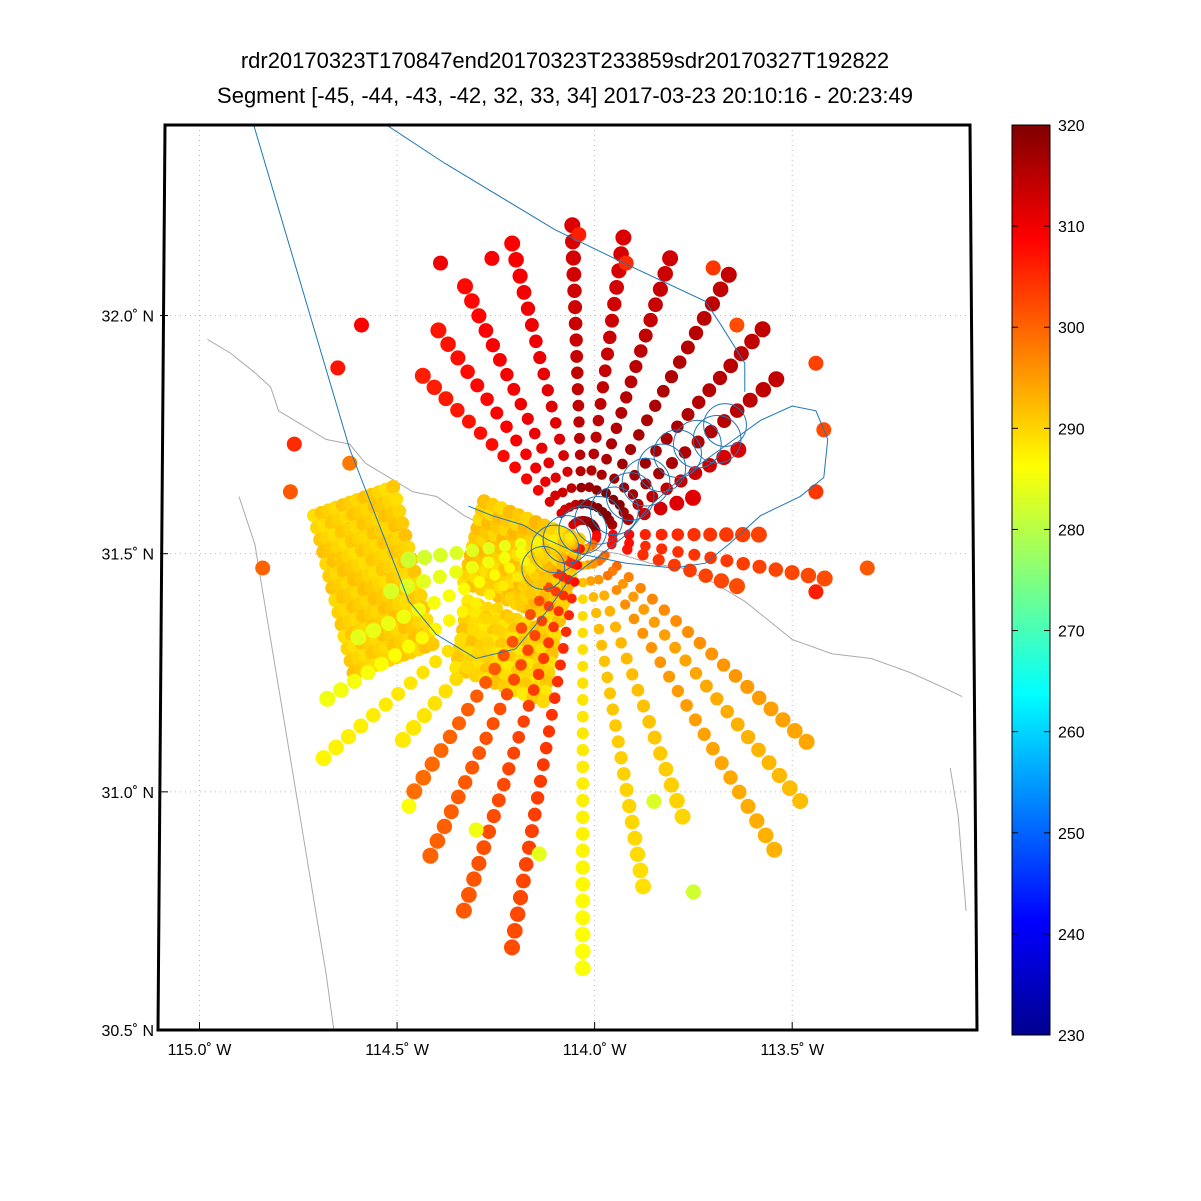 The height and width of the screenshot is (1201, 1201). I want to click on colorbar-tick-label: 280, so click(1071, 530).